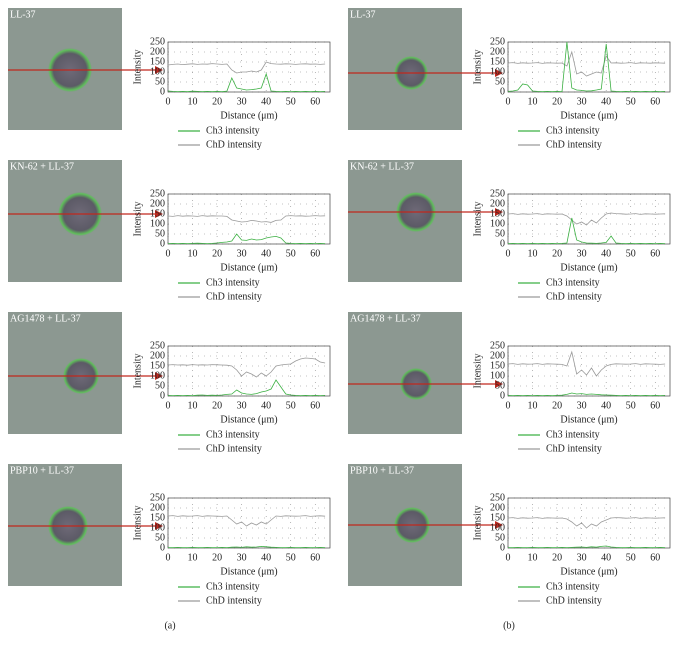 This screenshot has height=648, width=680. I want to click on image-label: KN-62 + LL-37, so click(382, 166).